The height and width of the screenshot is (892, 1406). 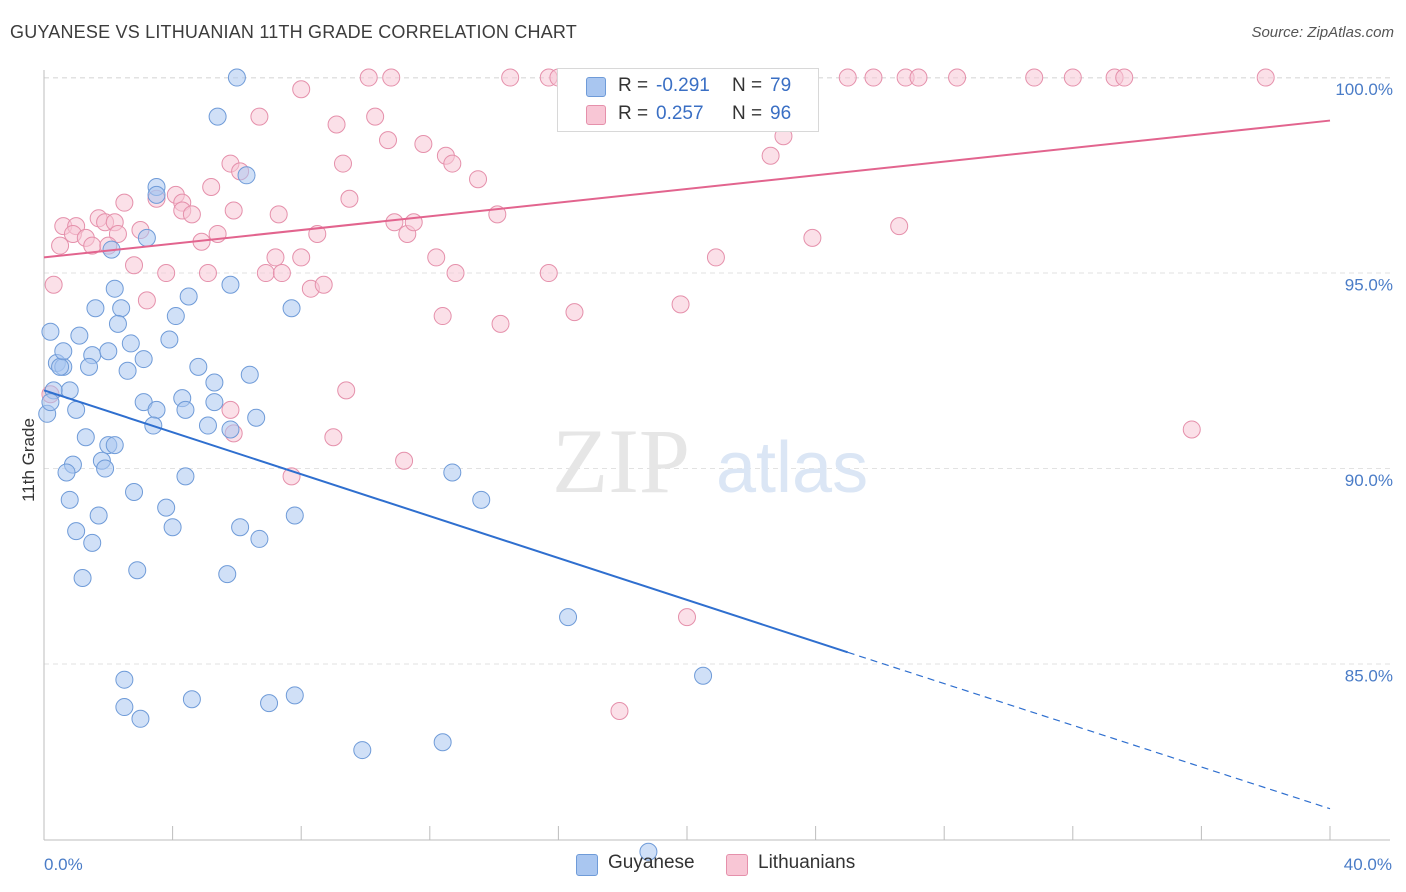 I want to click on legend-n-label: N =, so click(x=747, y=113).